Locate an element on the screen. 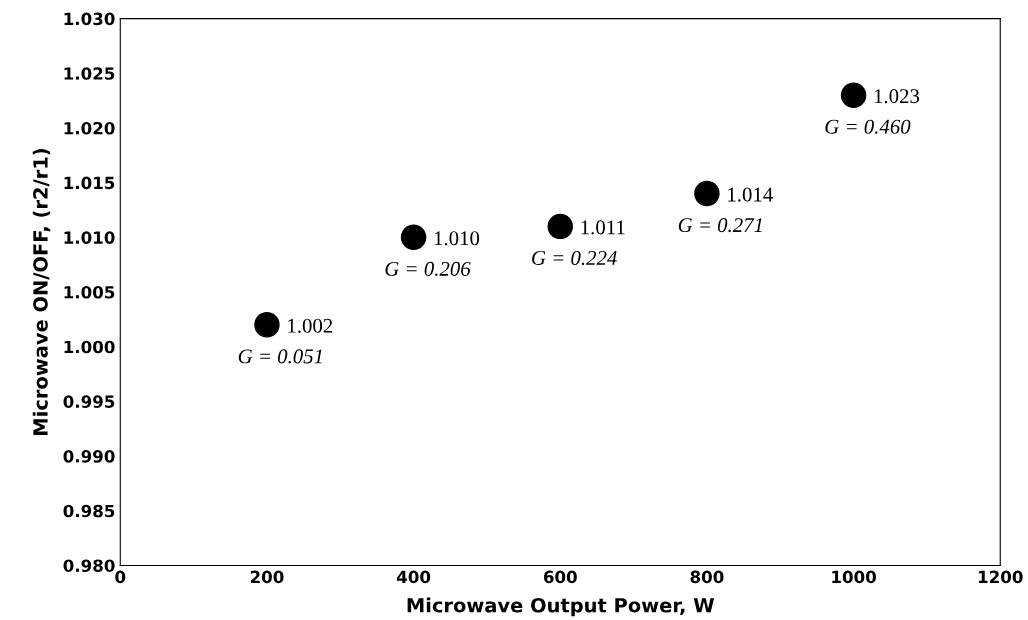 The width and height of the screenshot is (1028, 620). data-label: 1.023 is located at coordinates (897, 96).